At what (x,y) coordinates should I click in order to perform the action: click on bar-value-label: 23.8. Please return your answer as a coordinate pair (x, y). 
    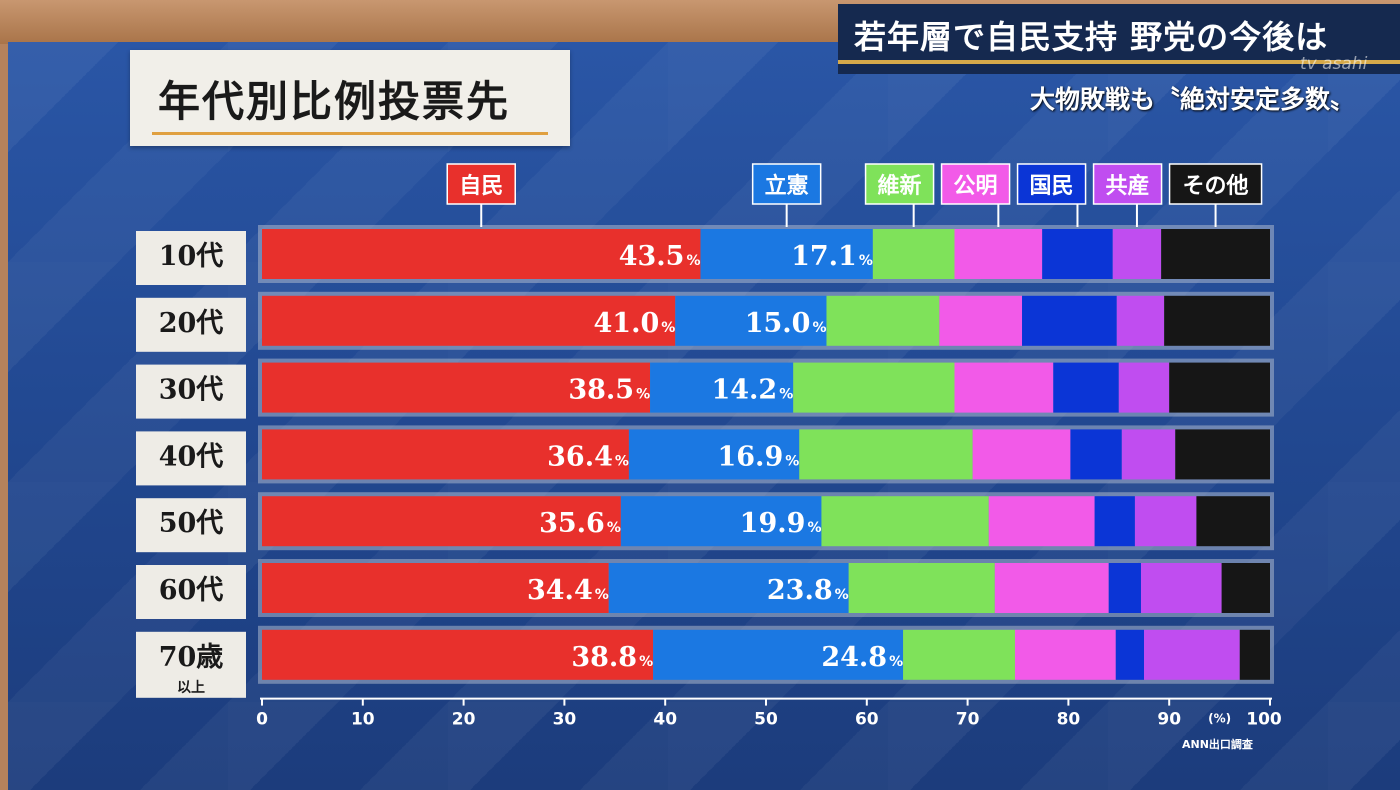
    Looking at the image, I should click on (800, 590).